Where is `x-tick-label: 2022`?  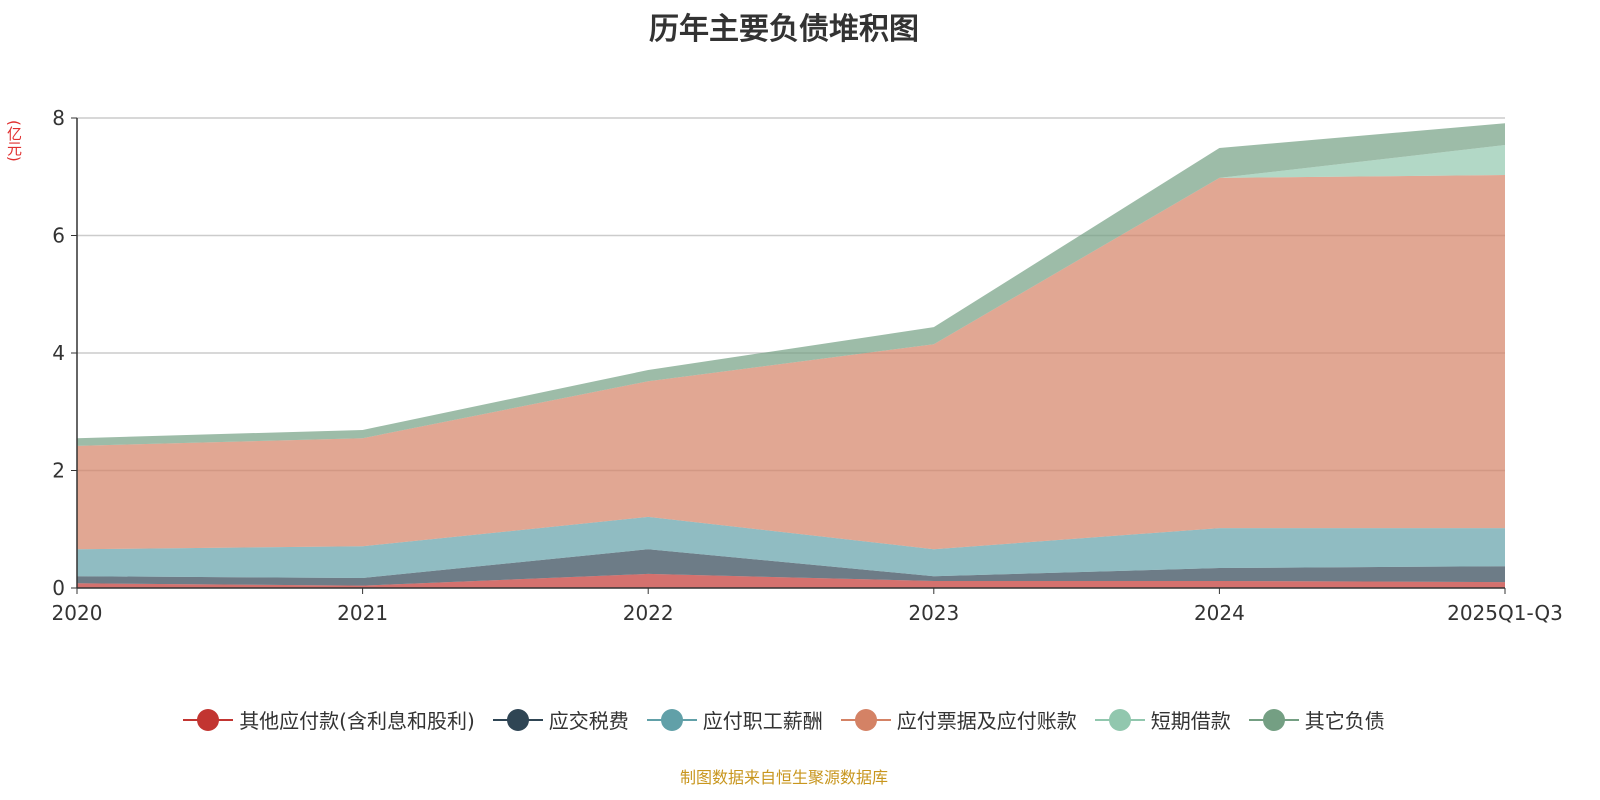
x-tick-label: 2022 is located at coordinates (648, 613).